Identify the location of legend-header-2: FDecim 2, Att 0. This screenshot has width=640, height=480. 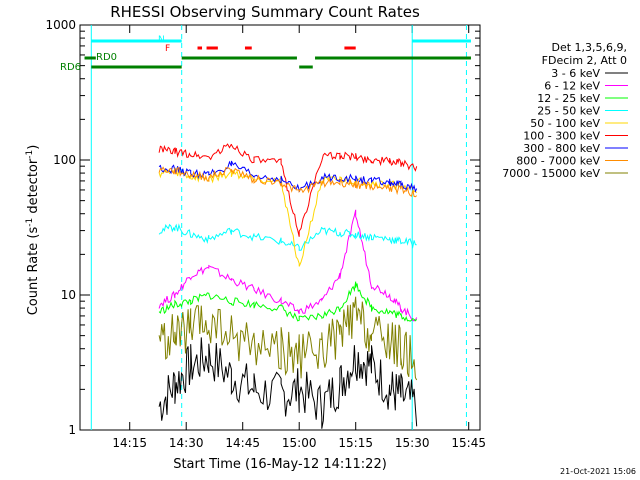
(584, 60).